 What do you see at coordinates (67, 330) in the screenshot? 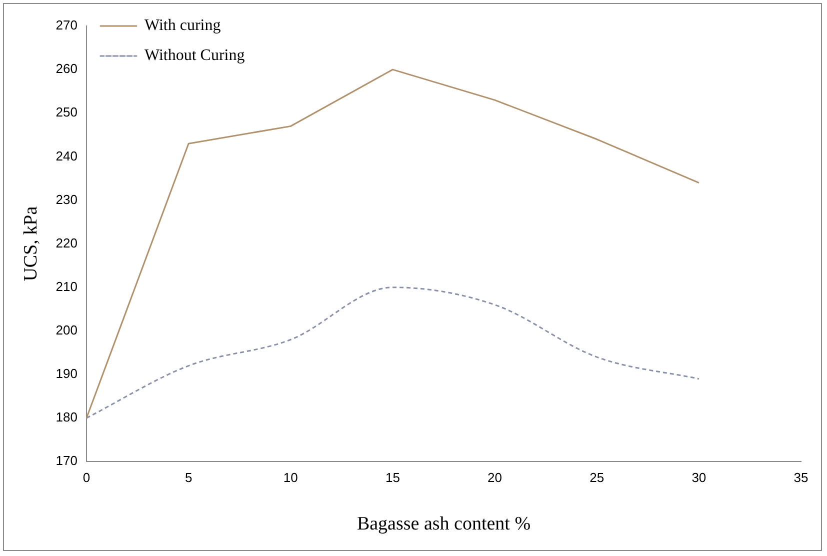
I see `y-tick-label: 200` at bounding box center [67, 330].